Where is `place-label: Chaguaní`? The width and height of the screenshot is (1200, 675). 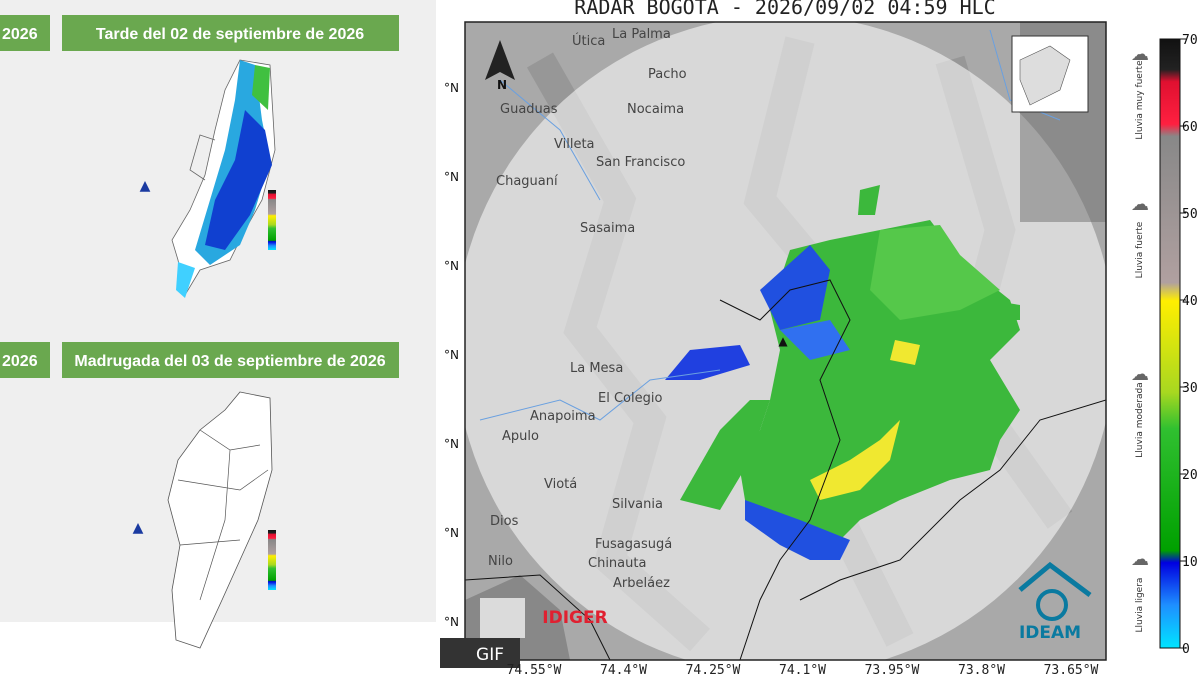 place-label: Chaguaní is located at coordinates (527, 181).